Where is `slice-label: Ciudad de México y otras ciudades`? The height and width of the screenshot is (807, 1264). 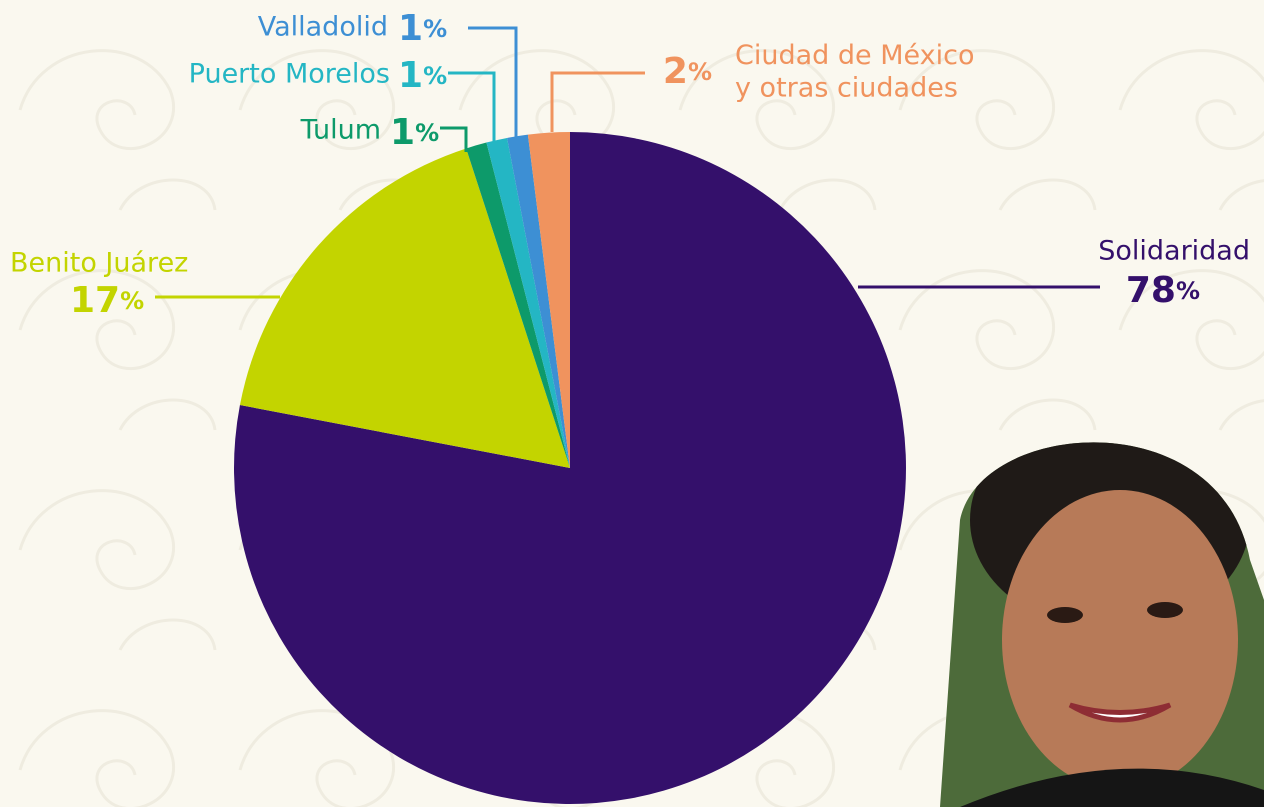
slice-label: Ciudad de México y otras ciudades is located at coordinates (854, 71).